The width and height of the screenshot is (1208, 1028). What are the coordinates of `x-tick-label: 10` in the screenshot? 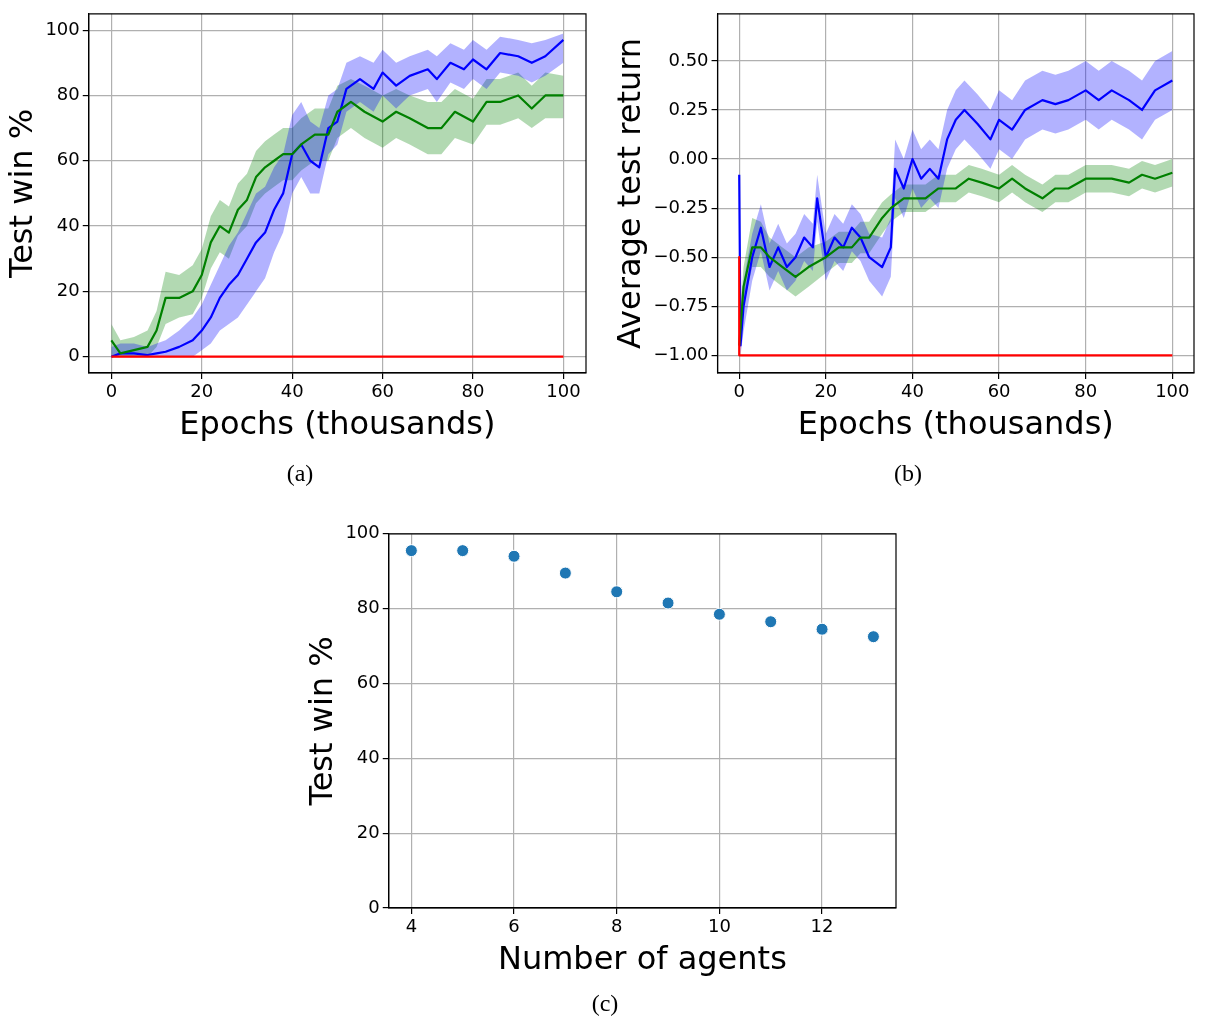 It's located at (719, 926).